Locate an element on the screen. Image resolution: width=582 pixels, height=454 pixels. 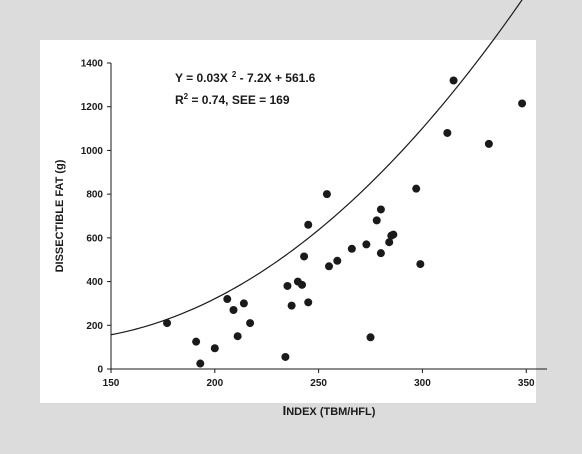
equation-part-a: Y = 0.03X is located at coordinates (201, 78).